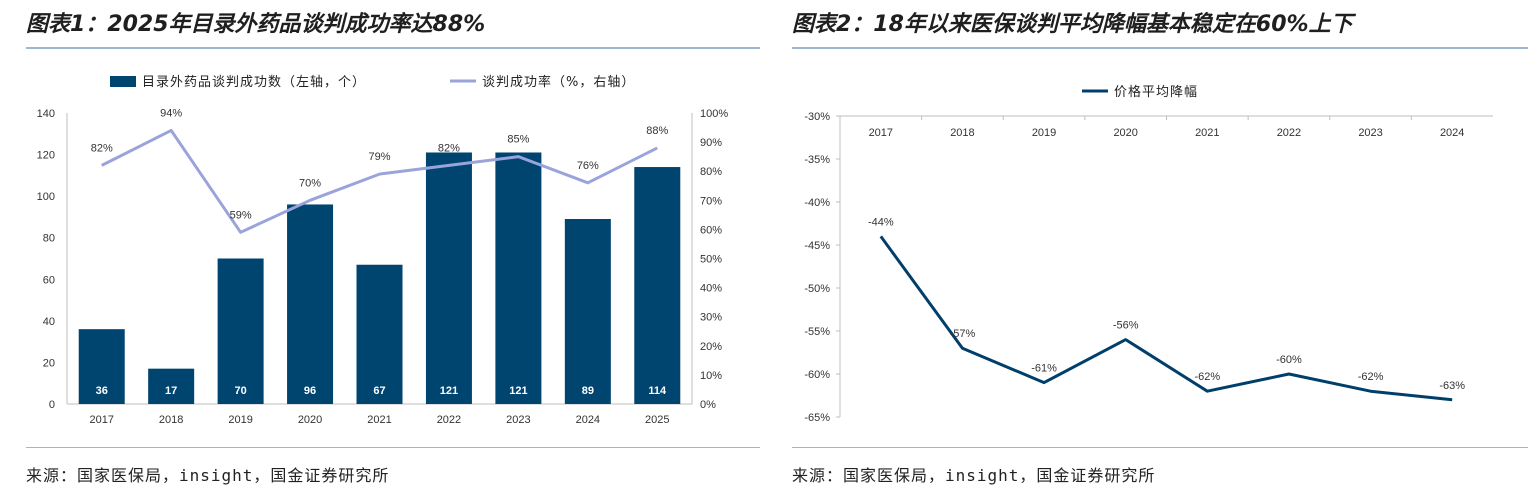 The height and width of the screenshot is (496, 1528). I want to click on legend-line-label: 谈判成功率（%，右轴）, so click(558, 82).